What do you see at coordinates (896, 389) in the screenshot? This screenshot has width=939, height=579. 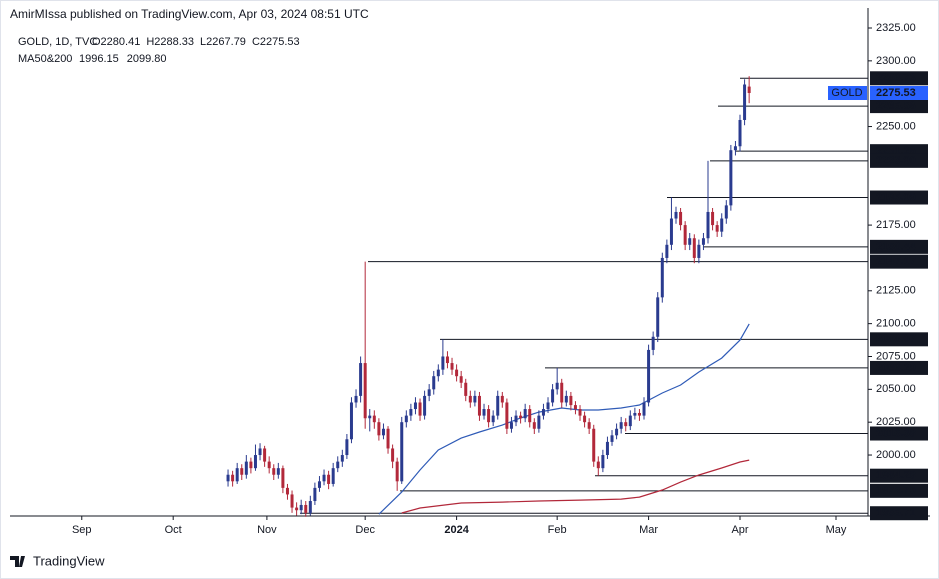 I see `y-tick-label: 2050.00` at bounding box center [896, 389].